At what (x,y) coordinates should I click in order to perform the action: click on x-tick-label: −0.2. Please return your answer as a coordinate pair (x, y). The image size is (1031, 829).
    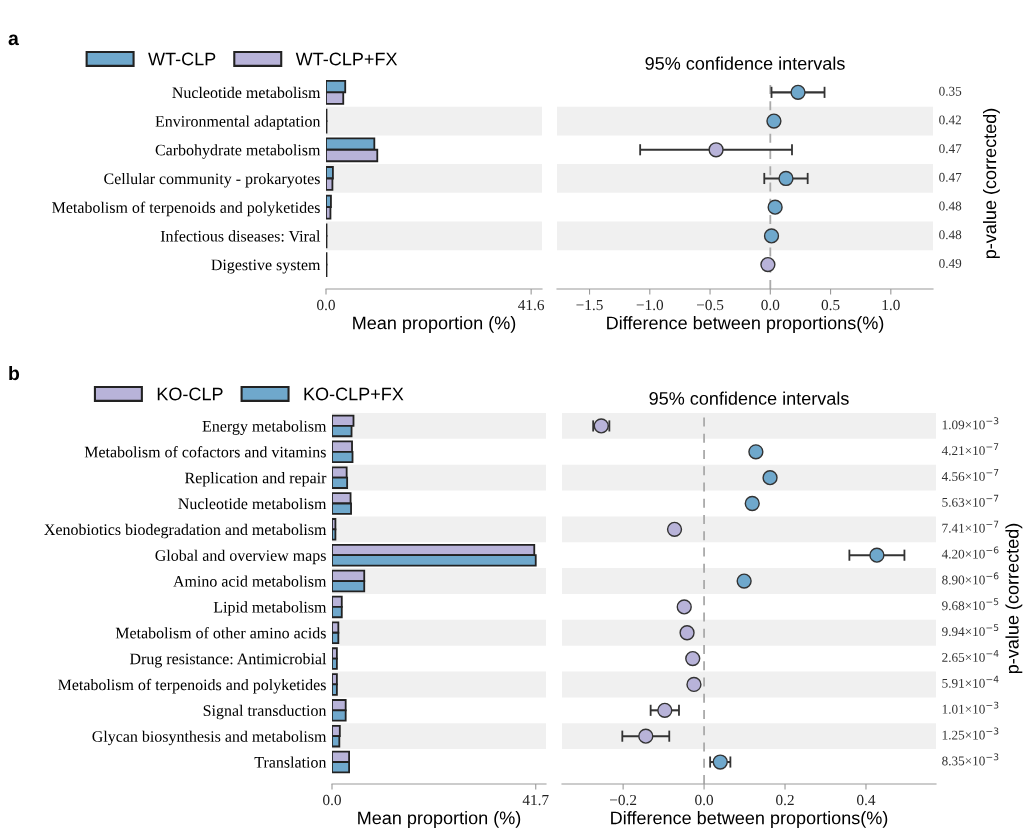
    Looking at the image, I should click on (623, 800).